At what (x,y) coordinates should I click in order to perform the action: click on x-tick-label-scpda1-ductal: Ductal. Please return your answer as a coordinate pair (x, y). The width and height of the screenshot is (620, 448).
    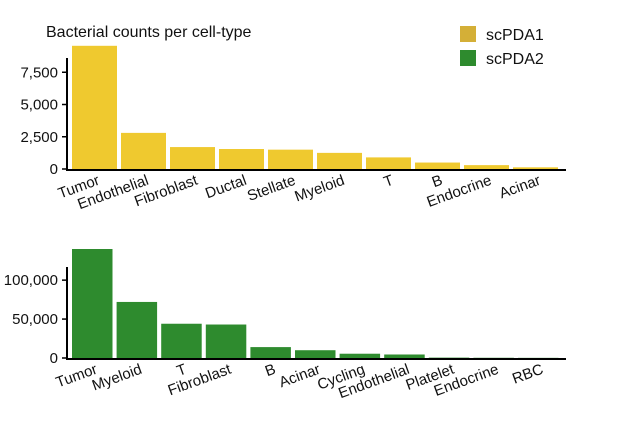
    Looking at the image, I should click on (226, 187).